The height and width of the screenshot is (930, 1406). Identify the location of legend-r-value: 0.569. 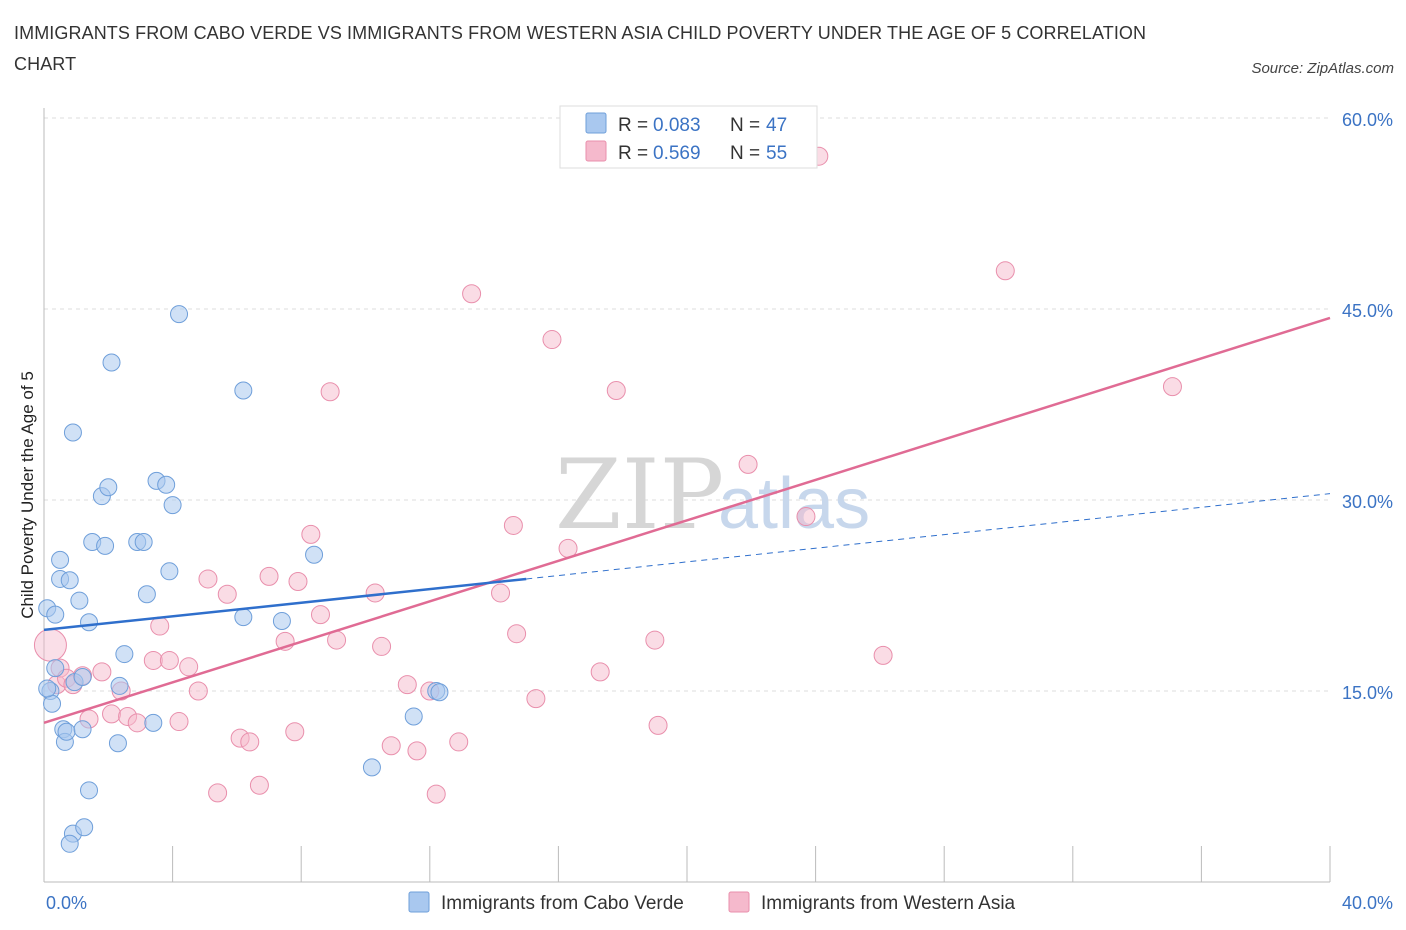
(677, 153).